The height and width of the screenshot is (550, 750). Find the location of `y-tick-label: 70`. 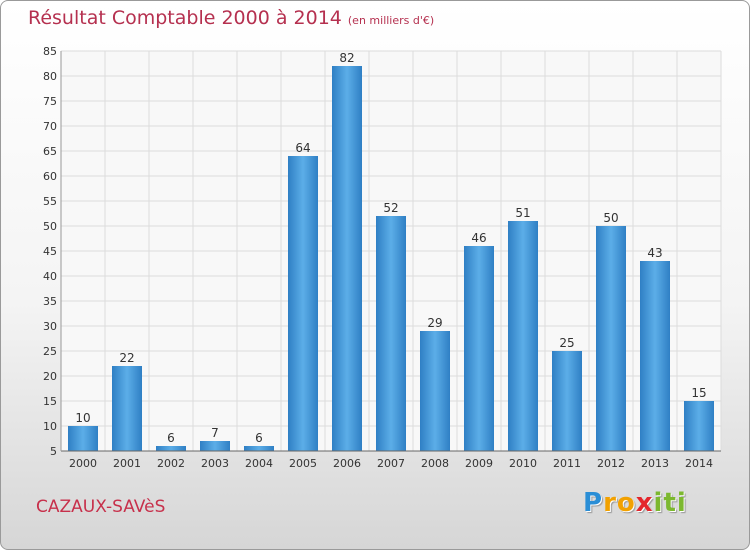

y-tick-label: 70 is located at coordinates (50, 126).